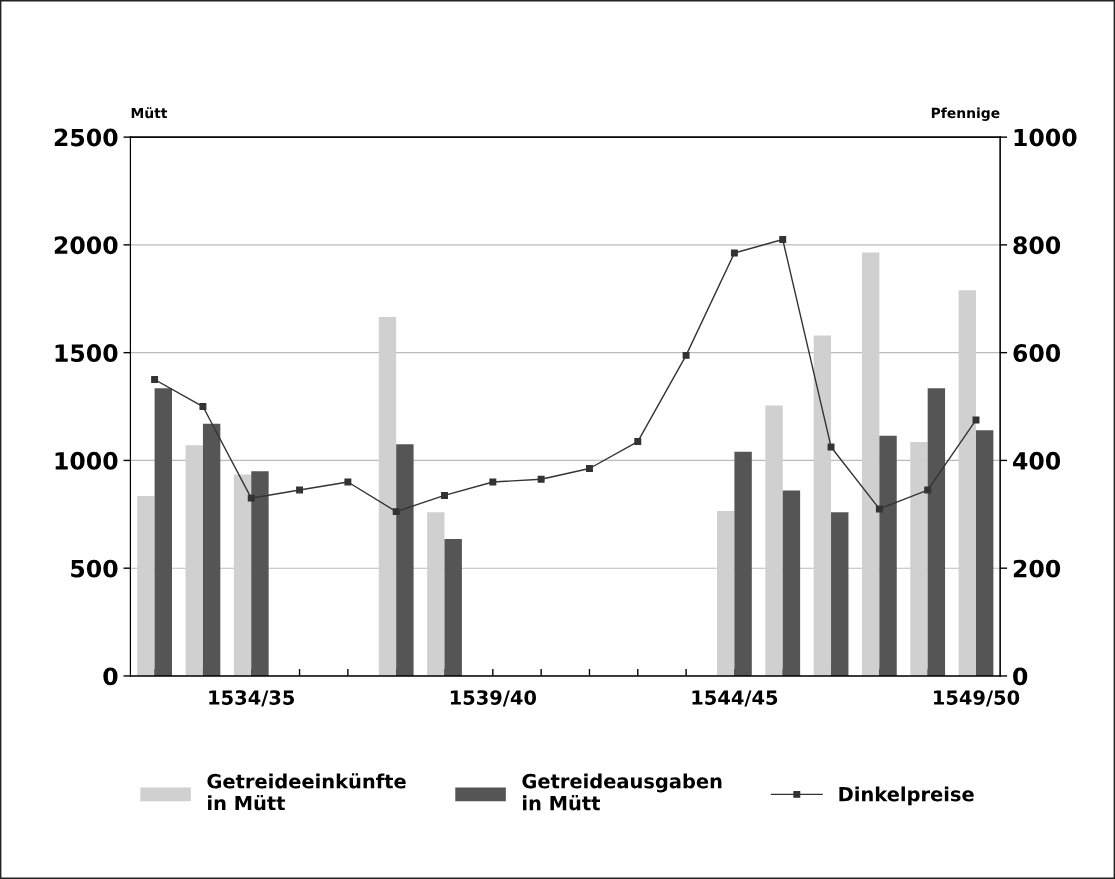 The height and width of the screenshot is (879, 1115). What do you see at coordinates (1020, 676) in the screenshot?
I see `y2-tick-label: 0` at bounding box center [1020, 676].